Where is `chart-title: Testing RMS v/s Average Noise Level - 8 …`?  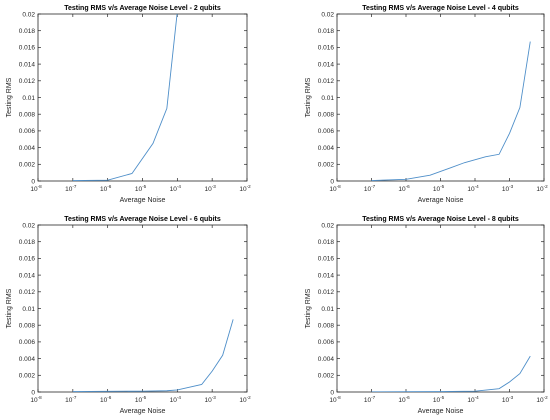 chart-title: Testing RMS v/s Average Noise Level - 8 … is located at coordinates (440, 219).